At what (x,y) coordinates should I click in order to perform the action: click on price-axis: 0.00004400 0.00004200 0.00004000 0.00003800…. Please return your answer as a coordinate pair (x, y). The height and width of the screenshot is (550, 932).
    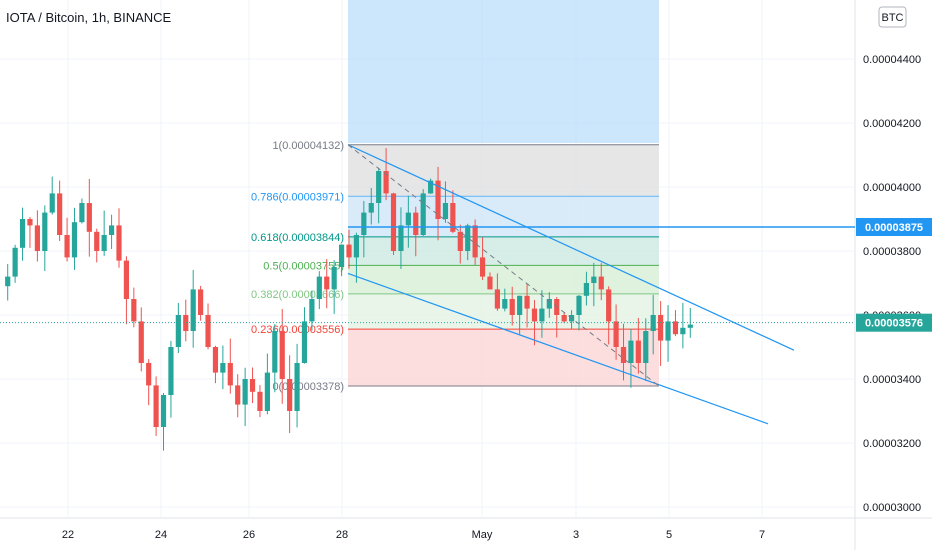
    Looking at the image, I should click on (892, 284).